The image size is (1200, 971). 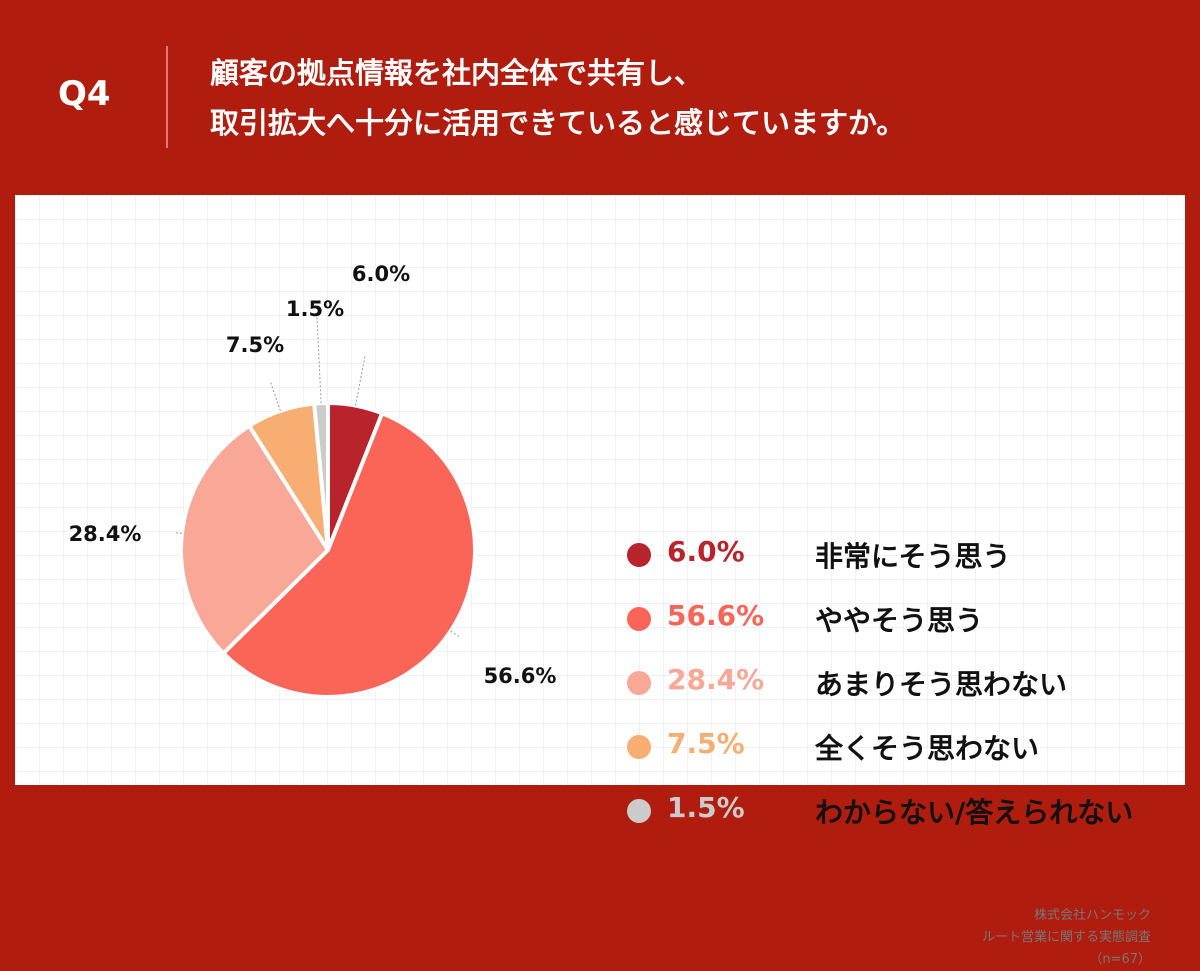 What do you see at coordinates (716, 679) in the screenshot?
I see `legend-percentage: 28.4%` at bounding box center [716, 679].